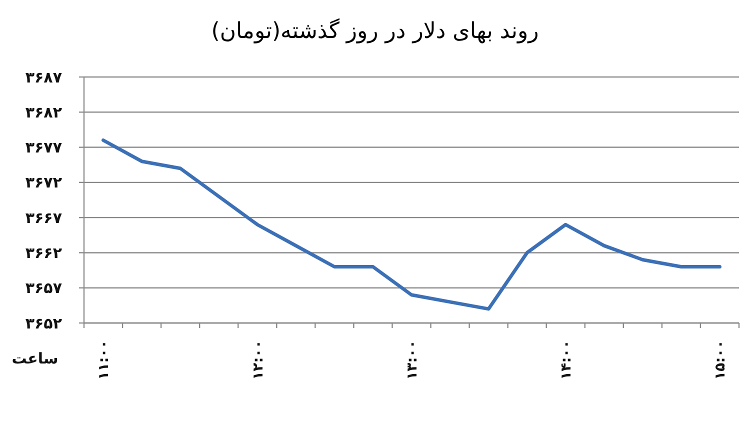 The width and height of the screenshot is (750, 421). Describe the element at coordinates (412, 360) in the screenshot. I see `x-tick-label: ۱۳:۰۰` at that location.